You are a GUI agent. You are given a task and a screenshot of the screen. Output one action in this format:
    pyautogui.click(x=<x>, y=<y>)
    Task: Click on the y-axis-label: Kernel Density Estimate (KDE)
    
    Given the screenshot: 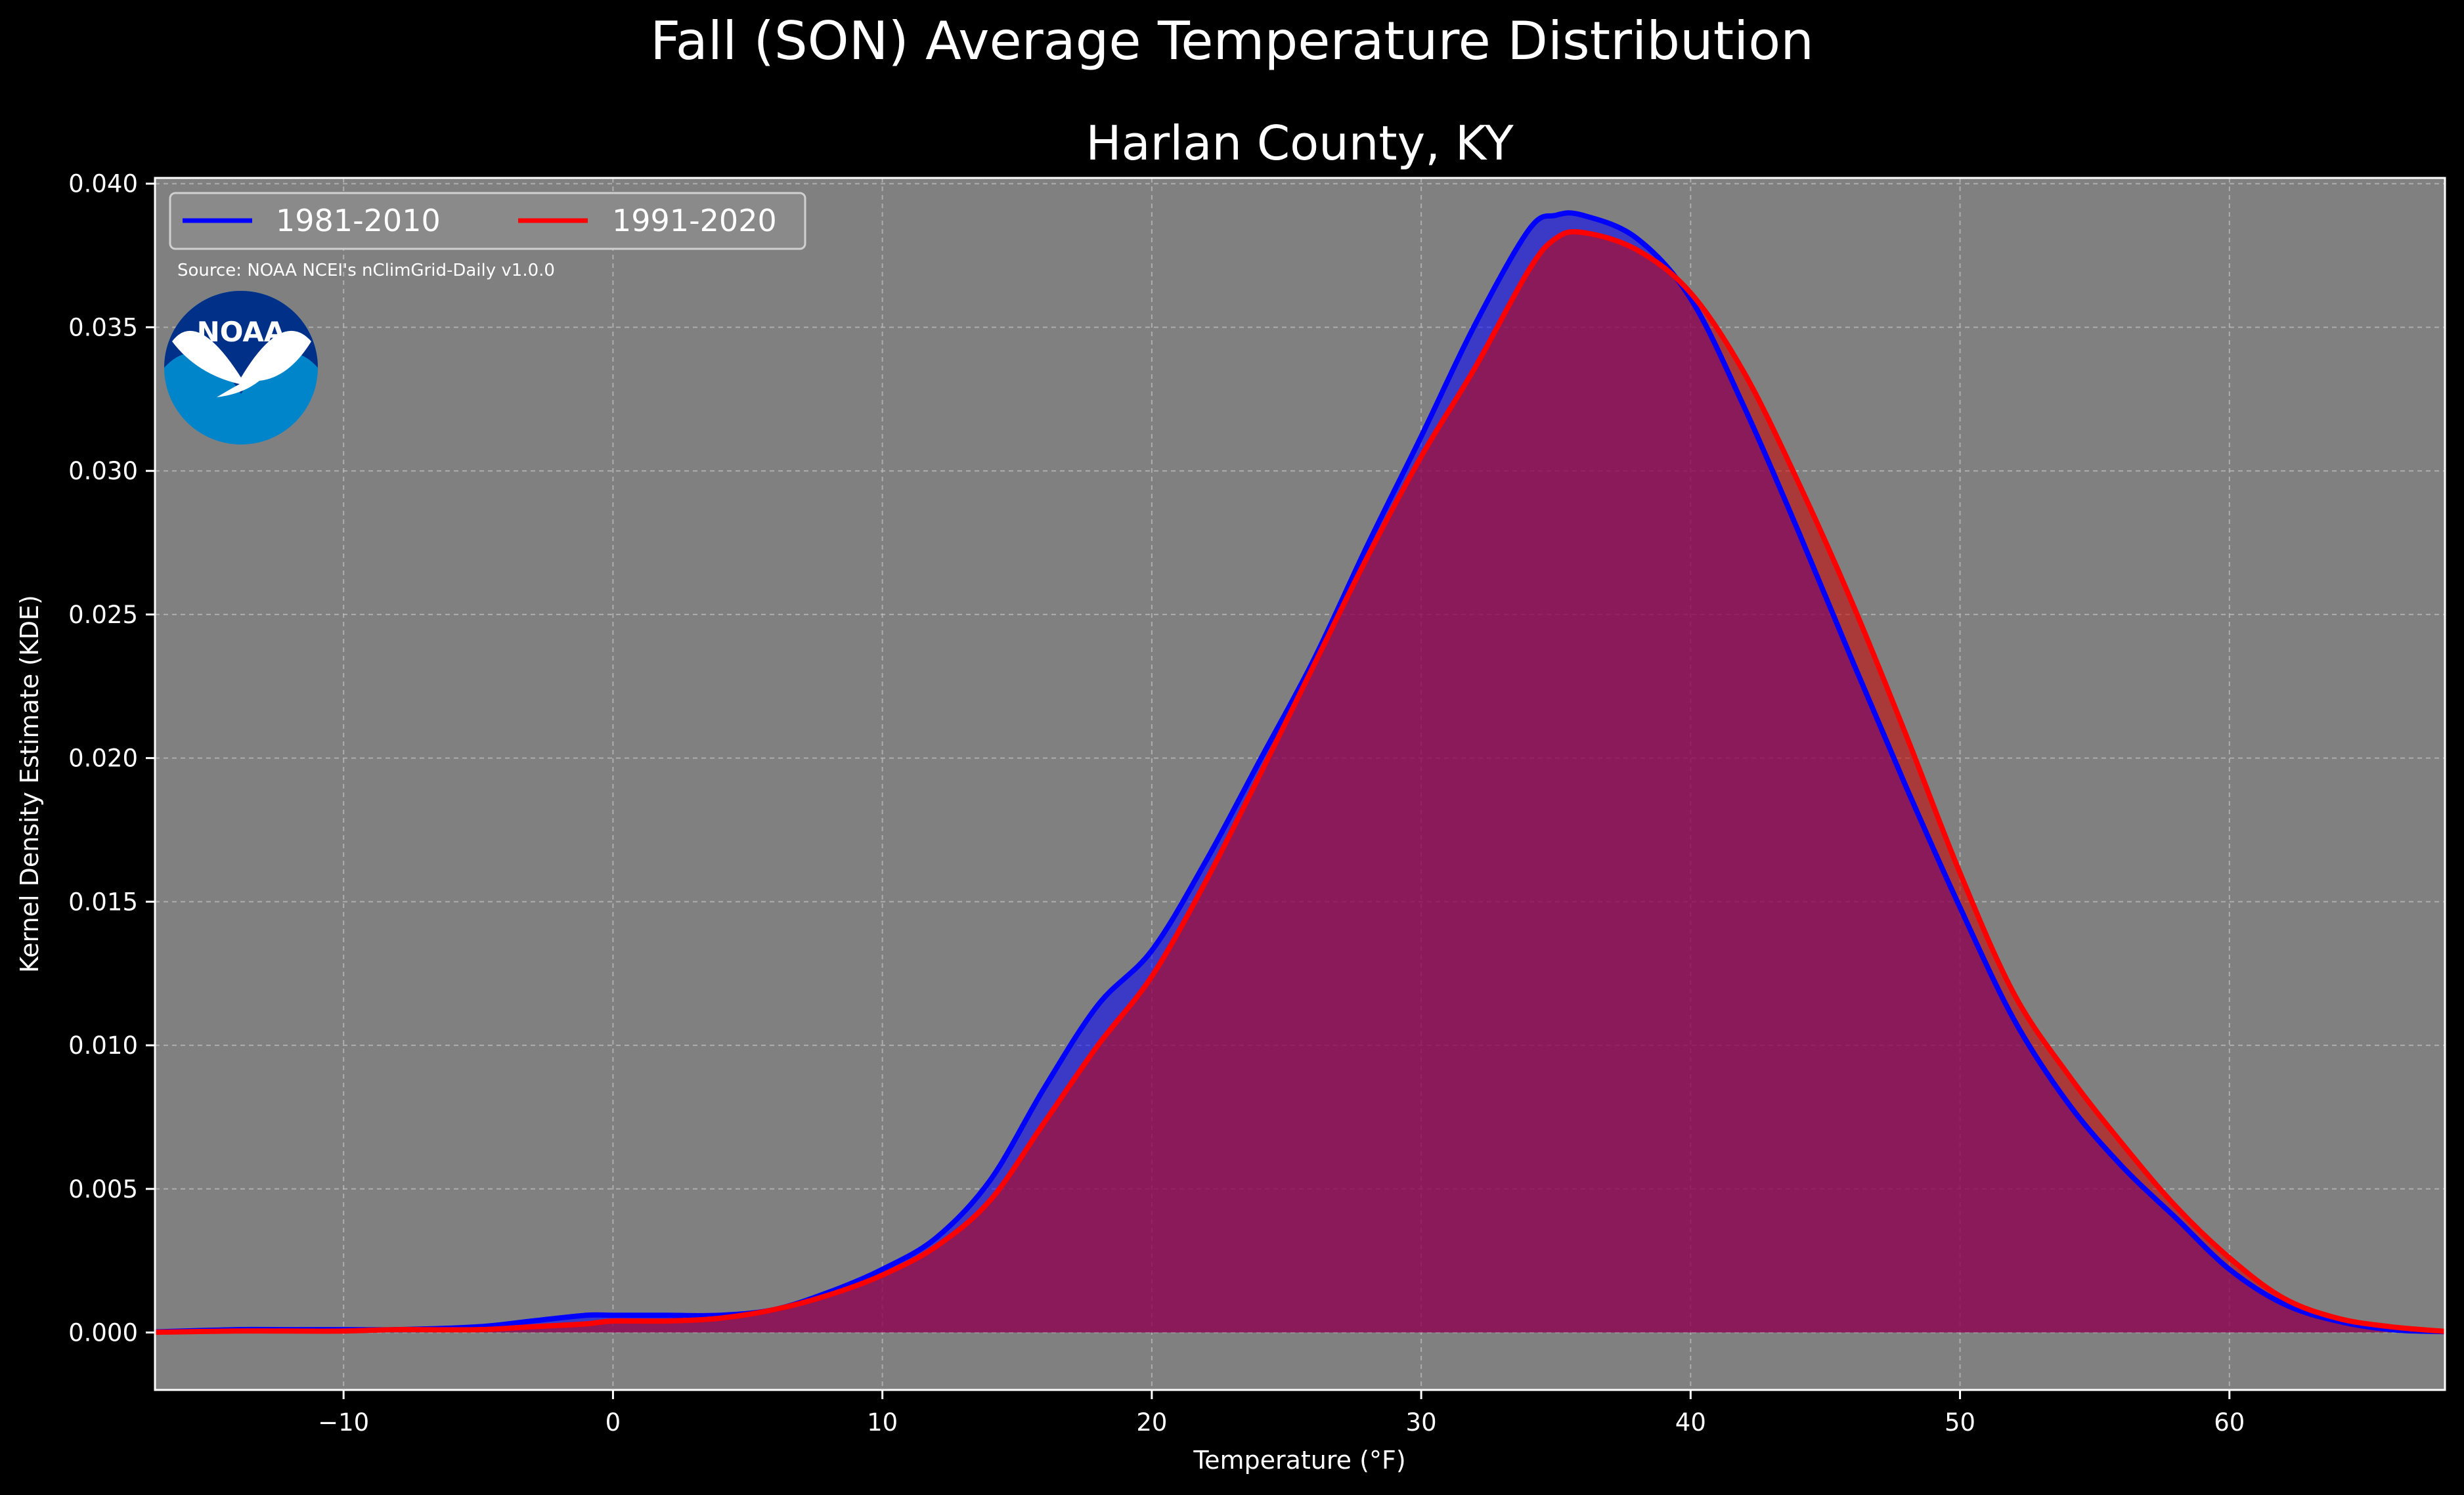 What is the action you would take?
    pyautogui.click(x=29, y=784)
    